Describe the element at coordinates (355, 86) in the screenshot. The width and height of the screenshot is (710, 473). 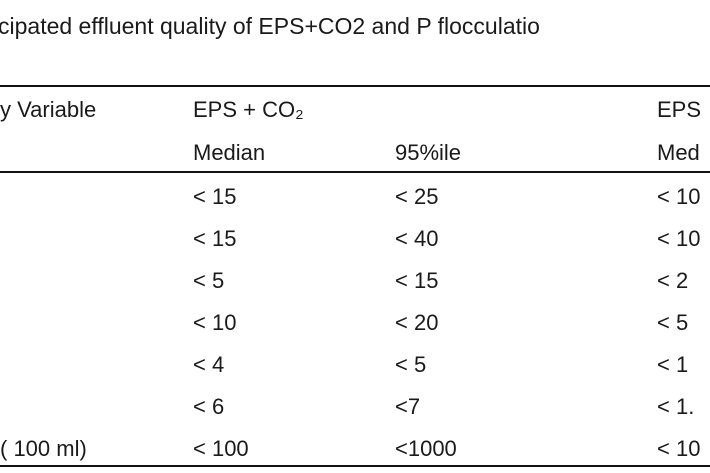
I see `top-rule` at that location.